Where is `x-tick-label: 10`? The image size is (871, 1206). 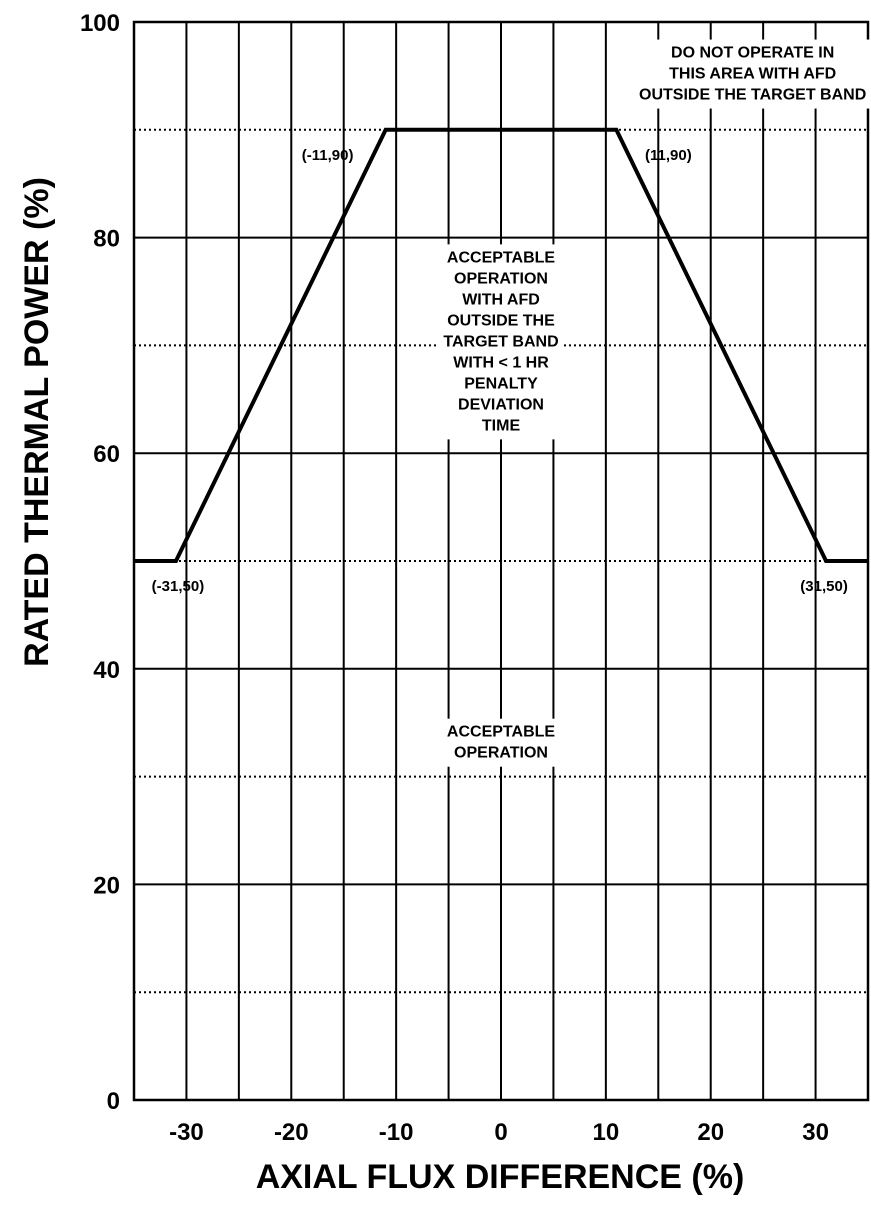 x-tick-label: 10 is located at coordinates (606, 1132).